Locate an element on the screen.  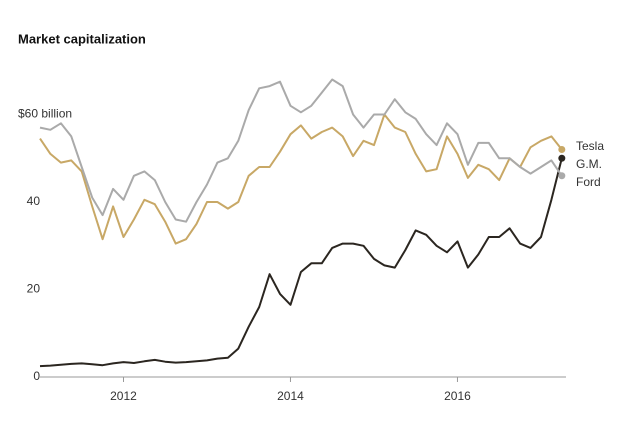
legend-label: Tesla is located at coordinates (590, 146).